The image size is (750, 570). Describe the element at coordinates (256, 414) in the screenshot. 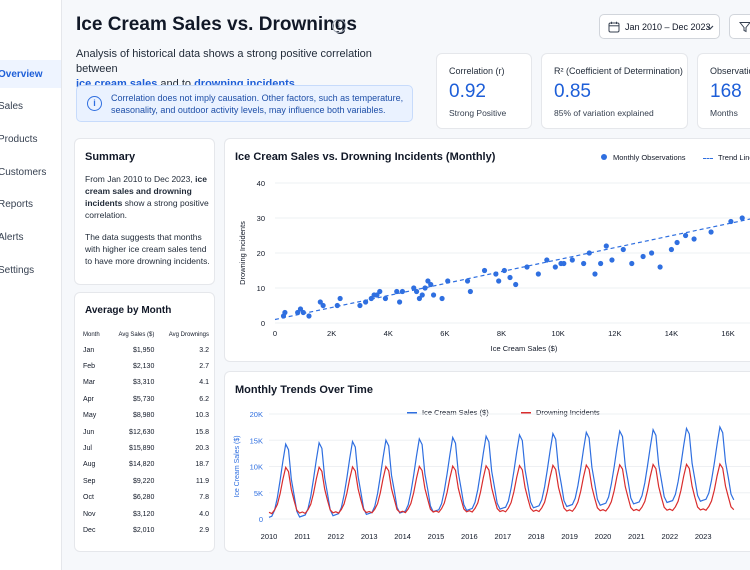

I see `y-tick-label: 20K` at that location.